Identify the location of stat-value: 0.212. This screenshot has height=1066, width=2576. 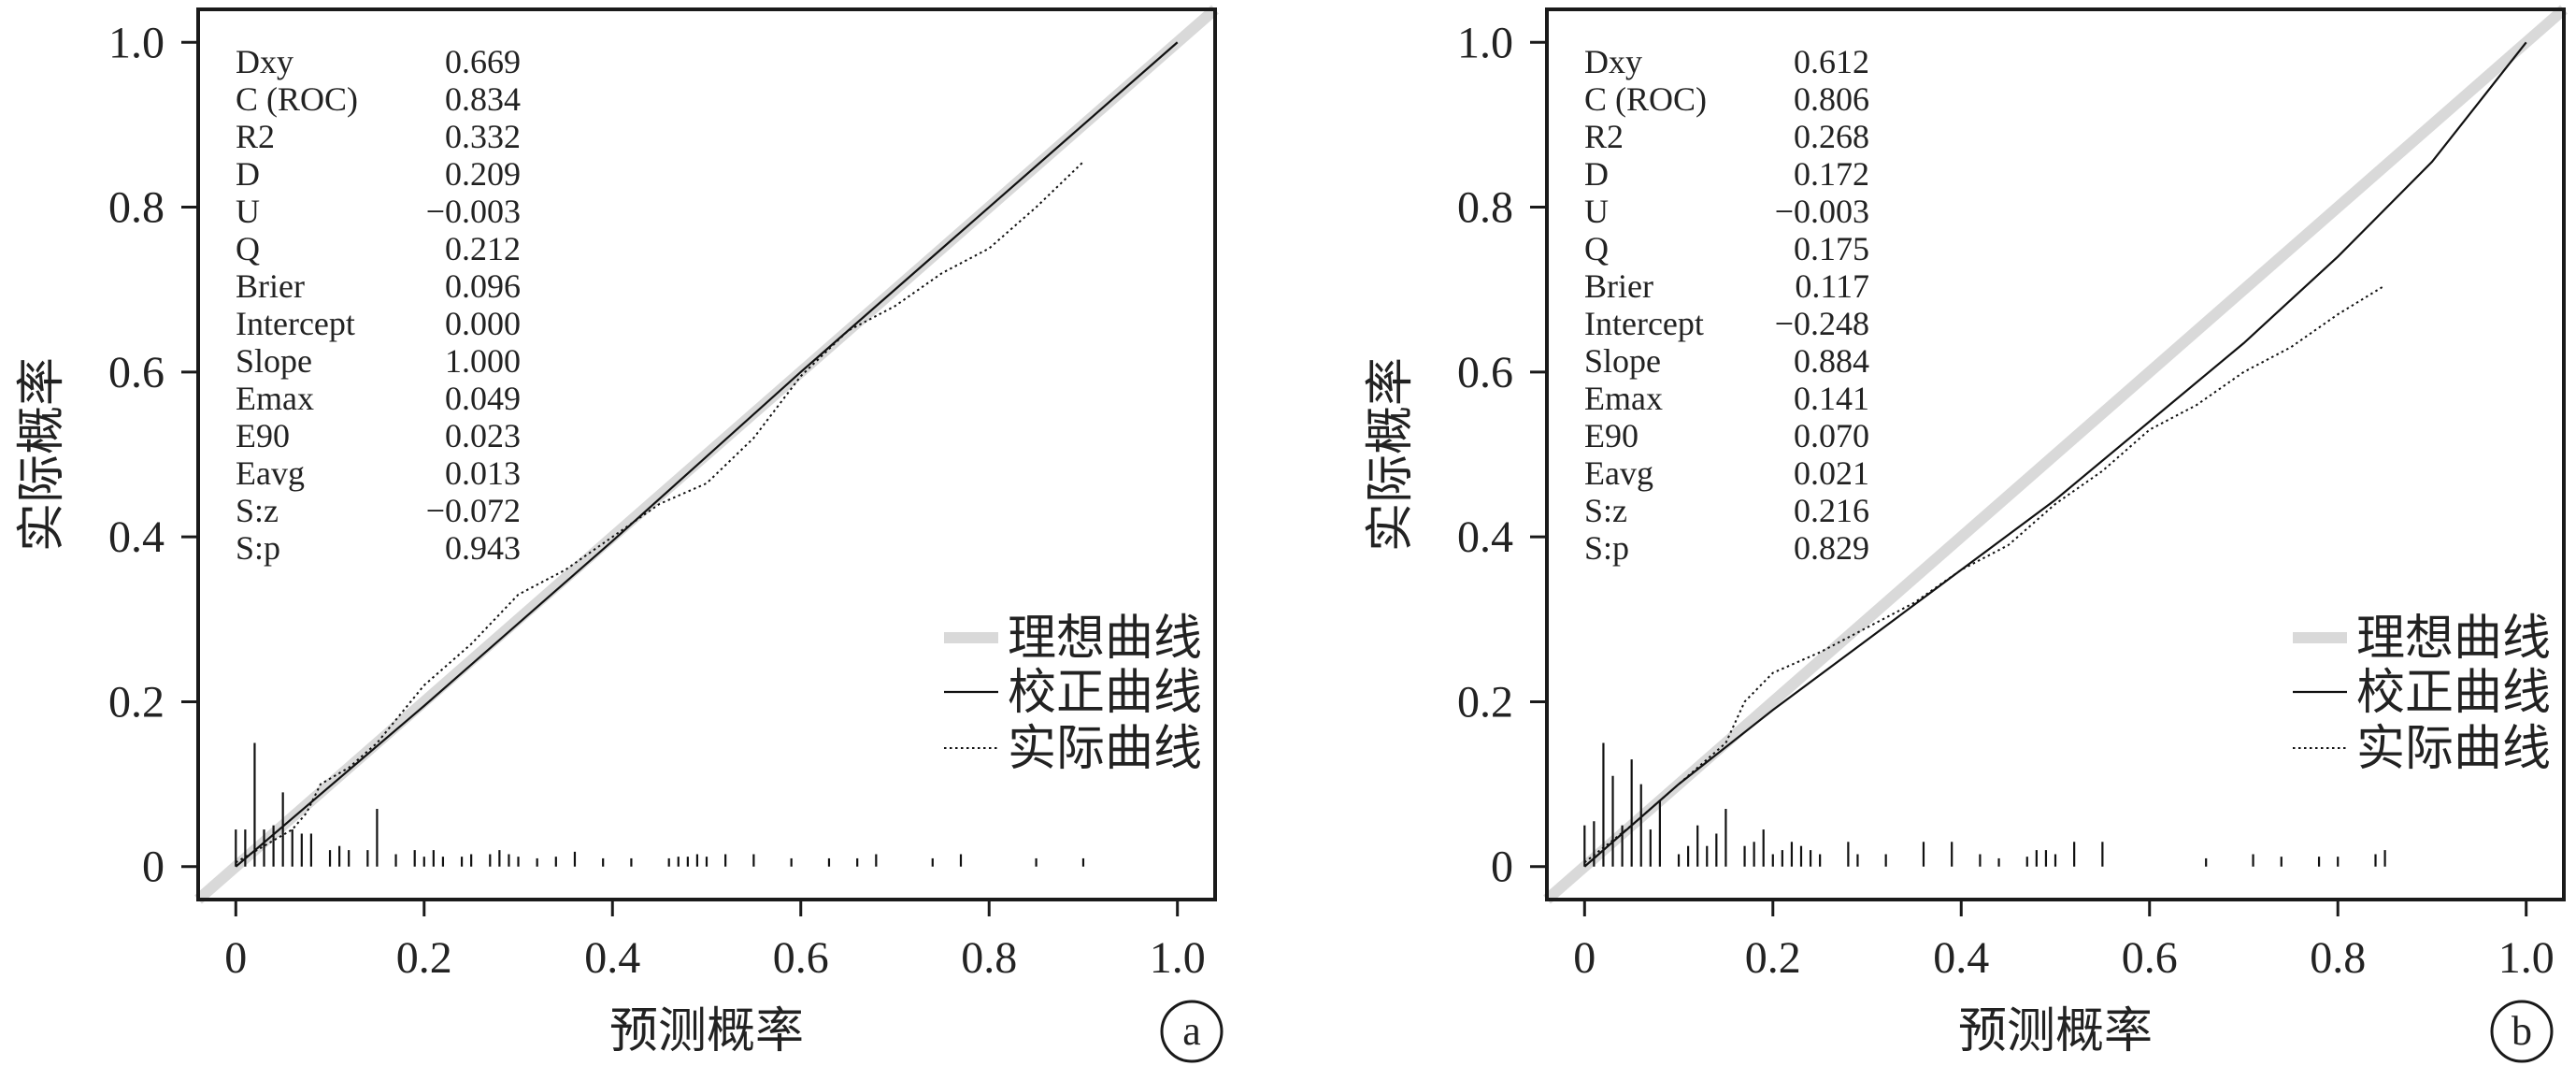
(483, 248).